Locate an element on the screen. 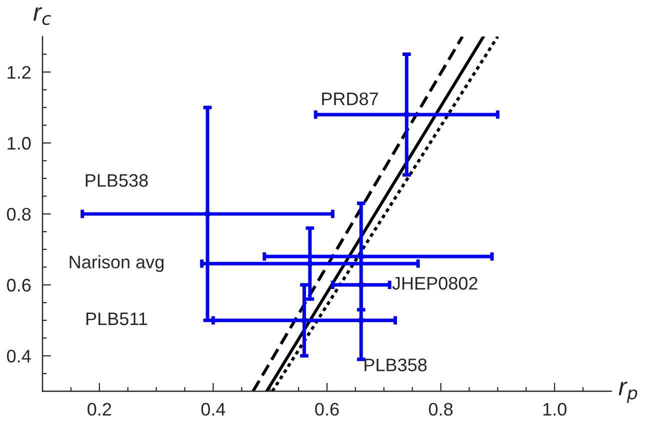 The width and height of the screenshot is (654, 430). y-tick-label: 0.8 is located at coordinates (19, 214).